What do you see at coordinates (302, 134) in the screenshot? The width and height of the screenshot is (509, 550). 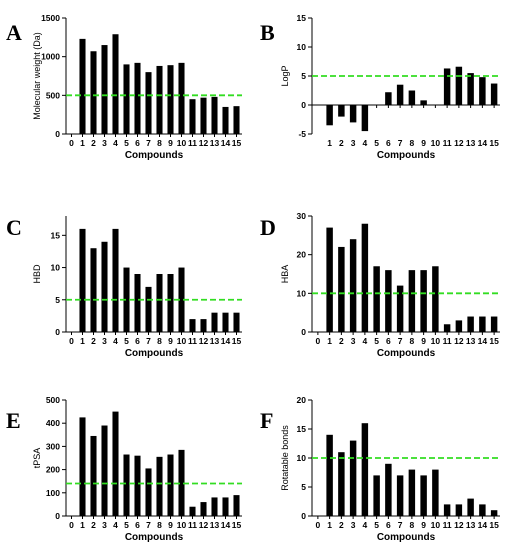 I see `y-tick-label: -5` at bounding box center [302, 134].